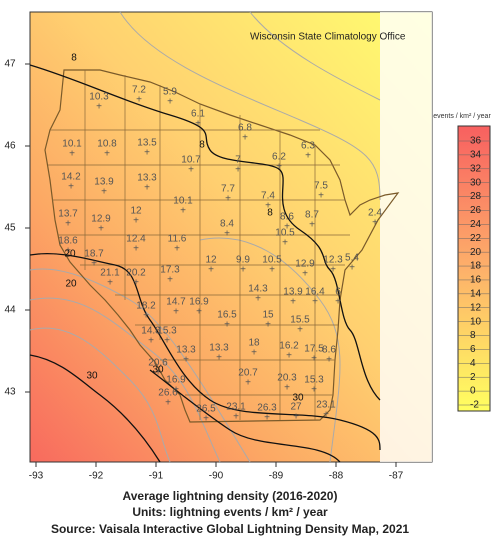 This screenshot has height=547, width=497. Describe the element at coordinates (396, 476) in the screenshot. I see `x-tick-label: -87` at that location.